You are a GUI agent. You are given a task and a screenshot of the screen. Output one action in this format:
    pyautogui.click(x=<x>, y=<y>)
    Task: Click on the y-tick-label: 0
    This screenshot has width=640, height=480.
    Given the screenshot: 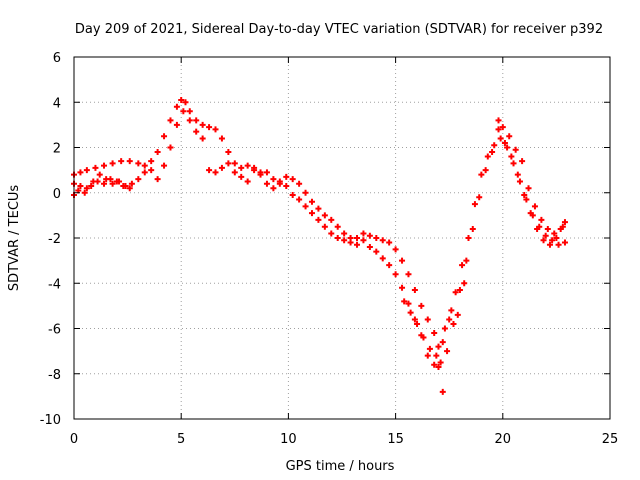 What is the action you would take?
    pyautogui.click(x=57, y=194)
    